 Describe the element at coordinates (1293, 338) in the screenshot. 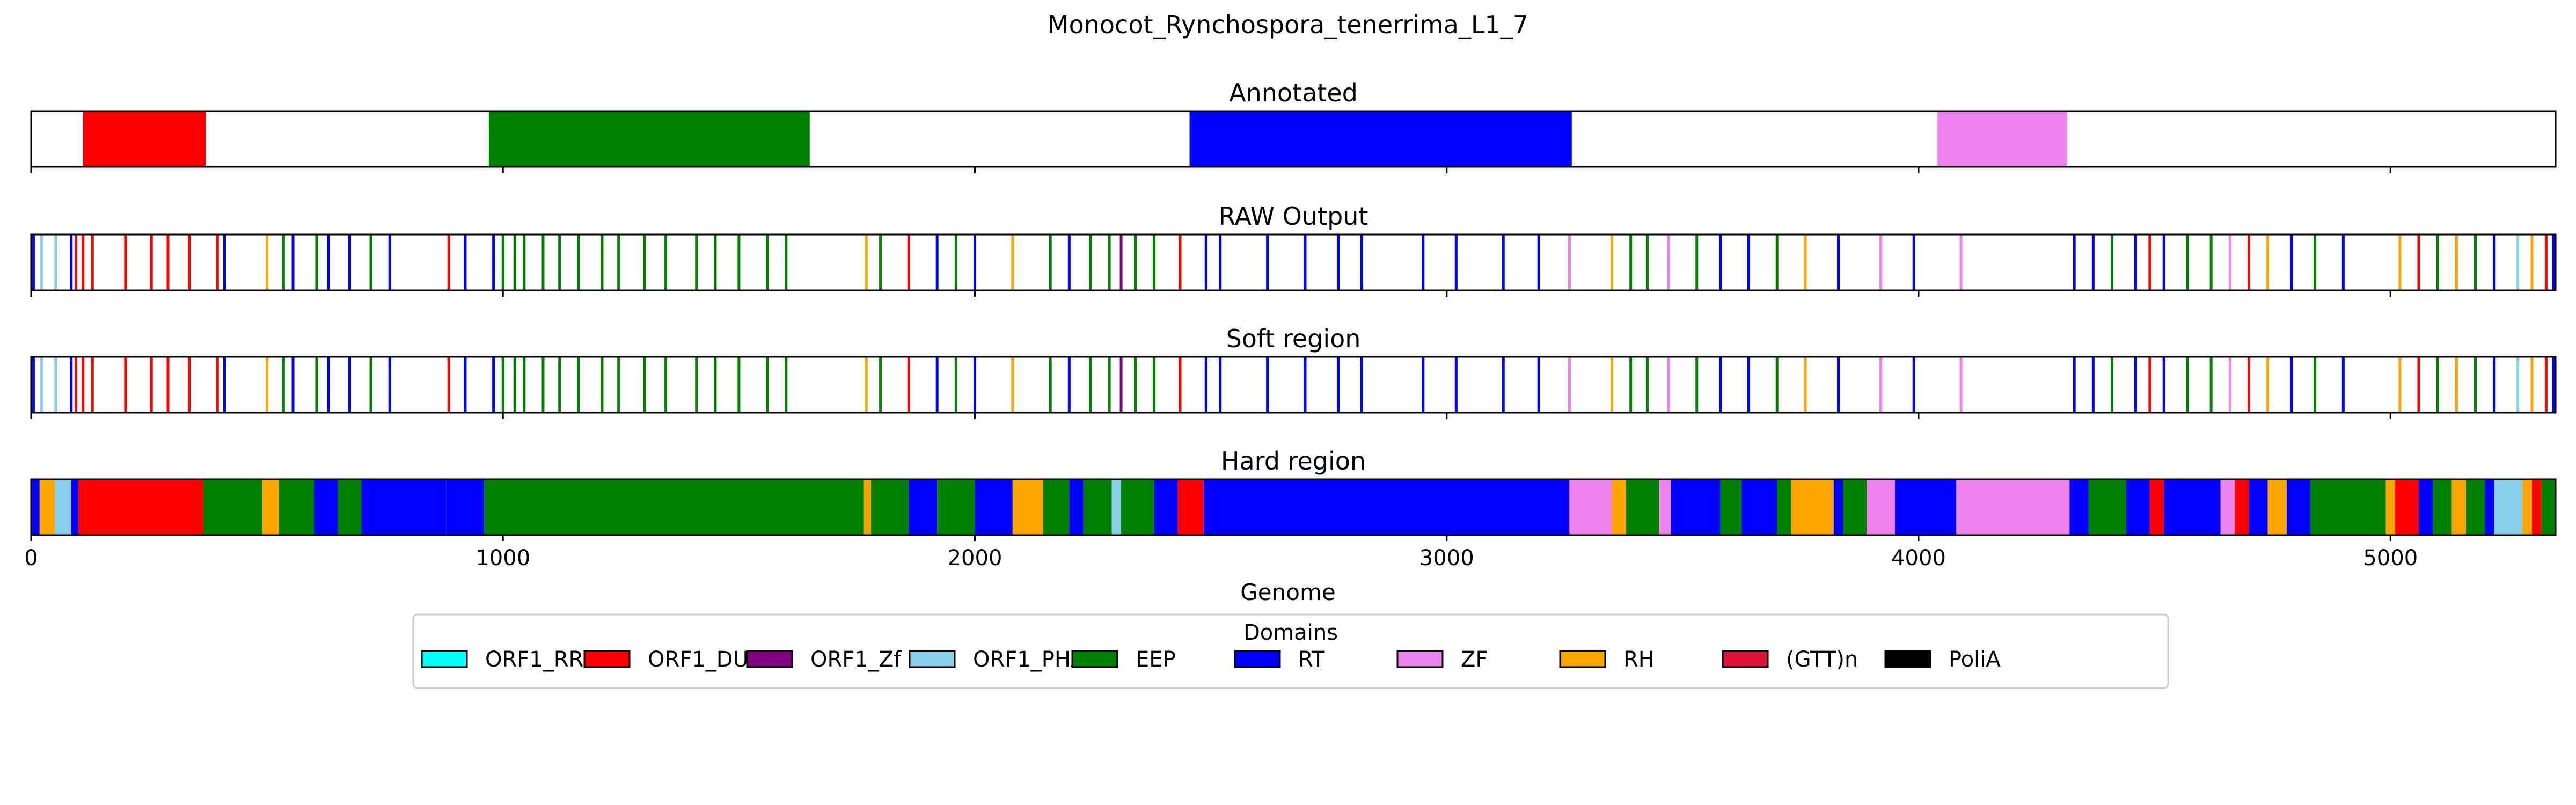

I see `track-title: Soft region` at that location.